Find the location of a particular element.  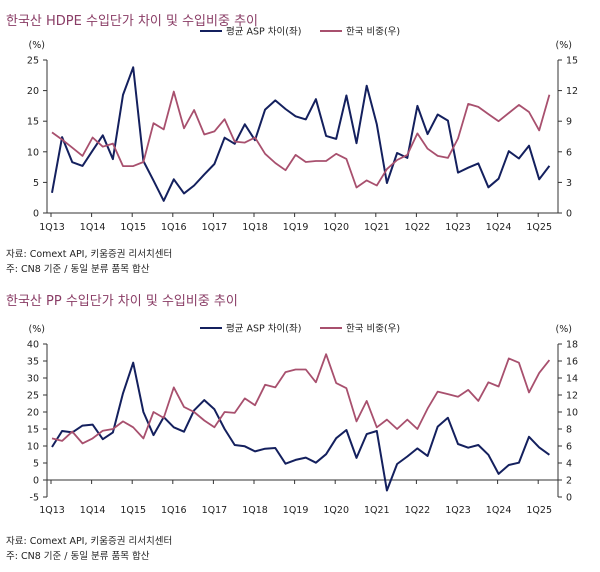

right-tick-label: 2 is located at coordinates (569, 481).